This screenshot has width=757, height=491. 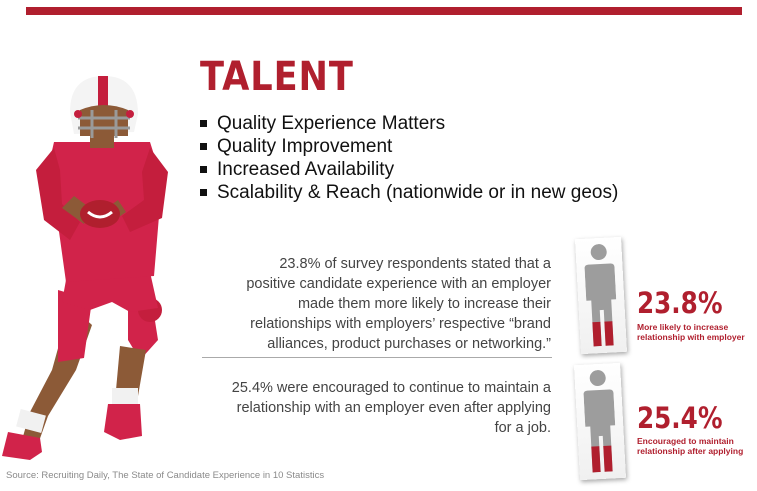 What do you see at coordinates (305, 146) in the screenshot?
I see `bullet-text: Quality Improvement` at bounding box center [305, 146].